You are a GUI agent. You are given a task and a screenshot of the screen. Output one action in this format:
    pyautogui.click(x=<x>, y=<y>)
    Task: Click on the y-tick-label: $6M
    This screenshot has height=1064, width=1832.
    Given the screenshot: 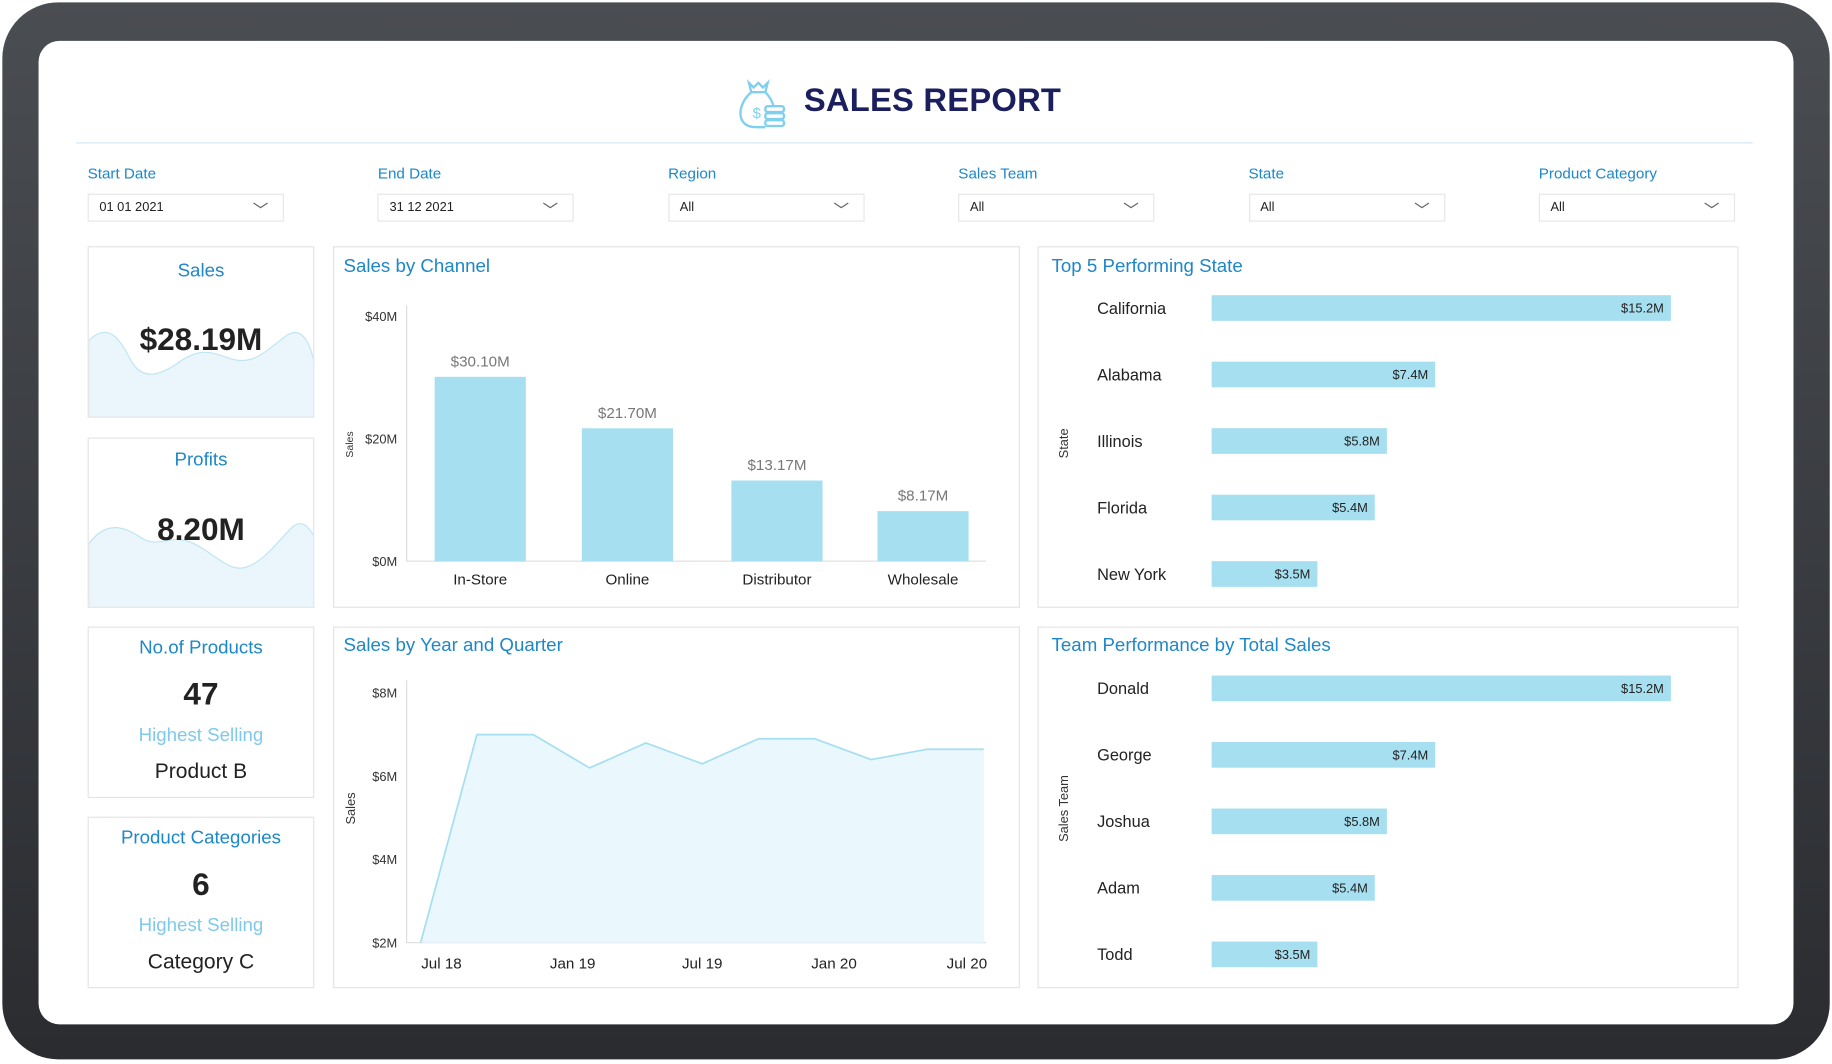 What is the action you would take?
    pyautogui.click(x=384, y=776)
    